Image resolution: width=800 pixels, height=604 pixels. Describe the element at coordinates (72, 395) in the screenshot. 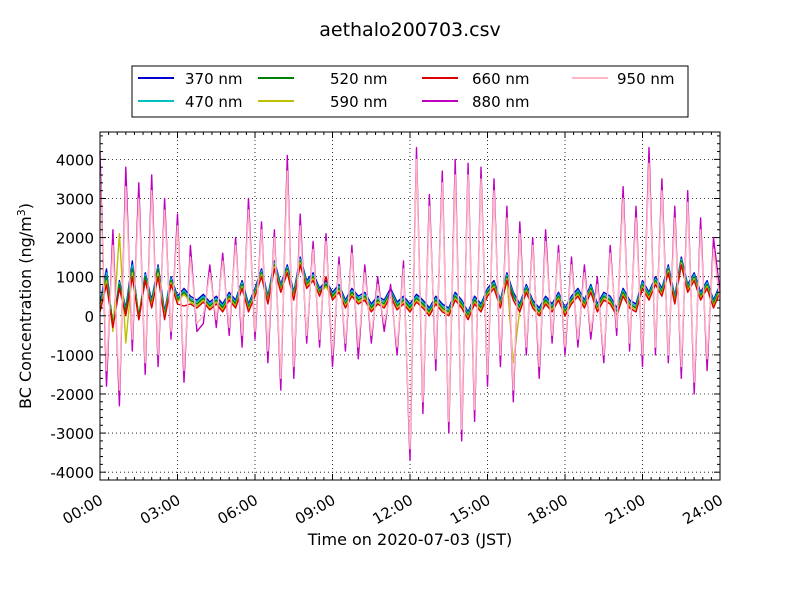

I see `y-tick-label: -2000` at that location.